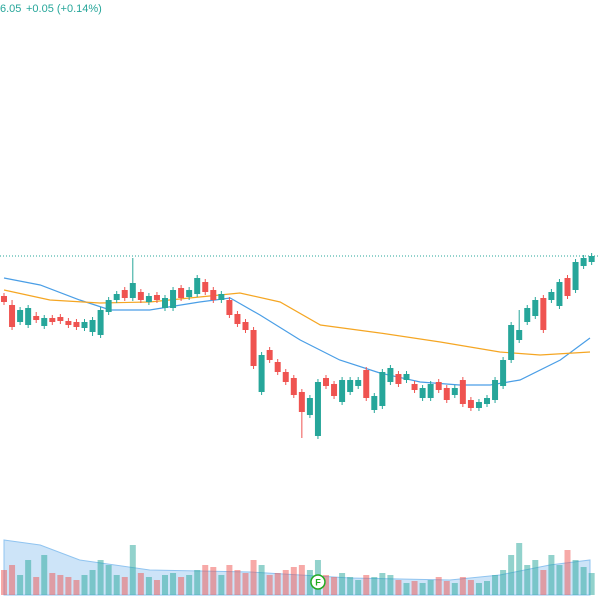 Image resolution: width=600 pixels, height=600 pixels. What do you see at coordinates (10, 9) in the screenshot?
I see `header-price: 6.05` at bounding box center [10, 9].